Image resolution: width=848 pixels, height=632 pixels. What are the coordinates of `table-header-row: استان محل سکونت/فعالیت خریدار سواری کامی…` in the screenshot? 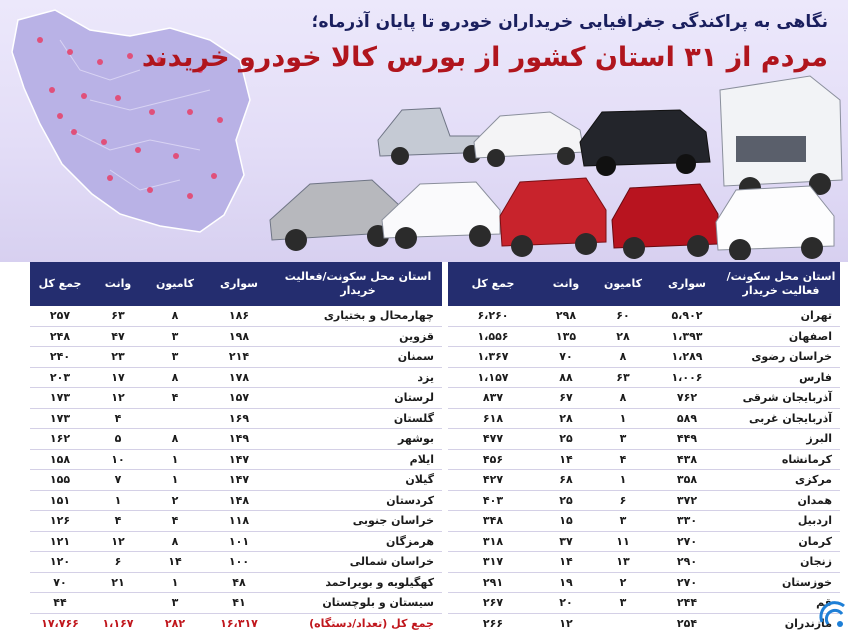 It's located at (644, 284).